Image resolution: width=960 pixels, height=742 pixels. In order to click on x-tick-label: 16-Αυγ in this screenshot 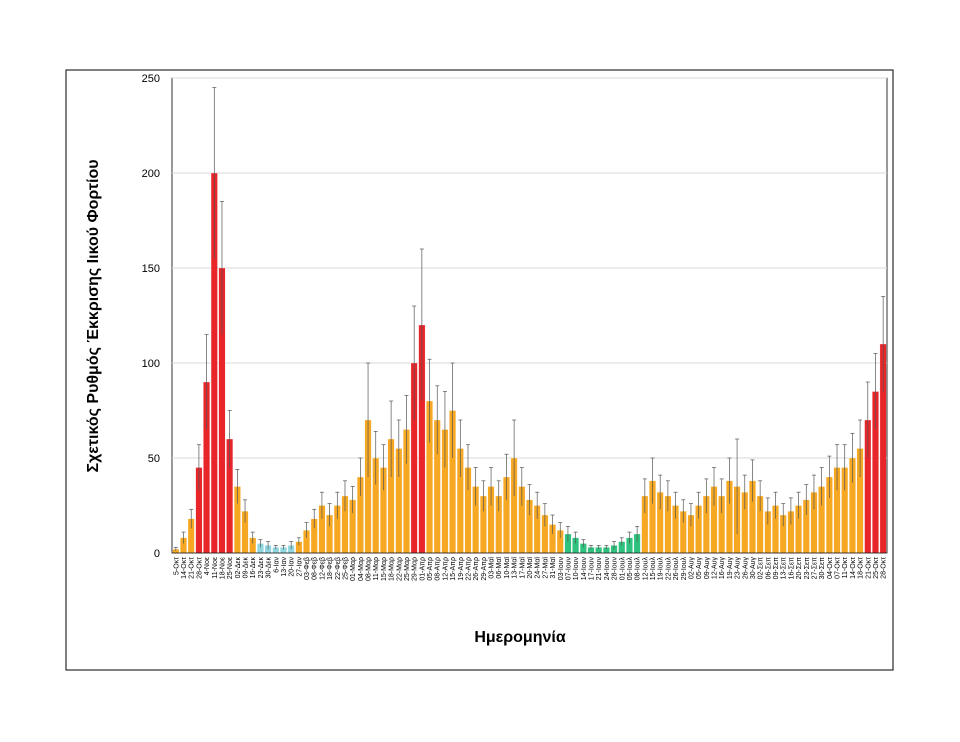, I will do `click(722, 568)`.